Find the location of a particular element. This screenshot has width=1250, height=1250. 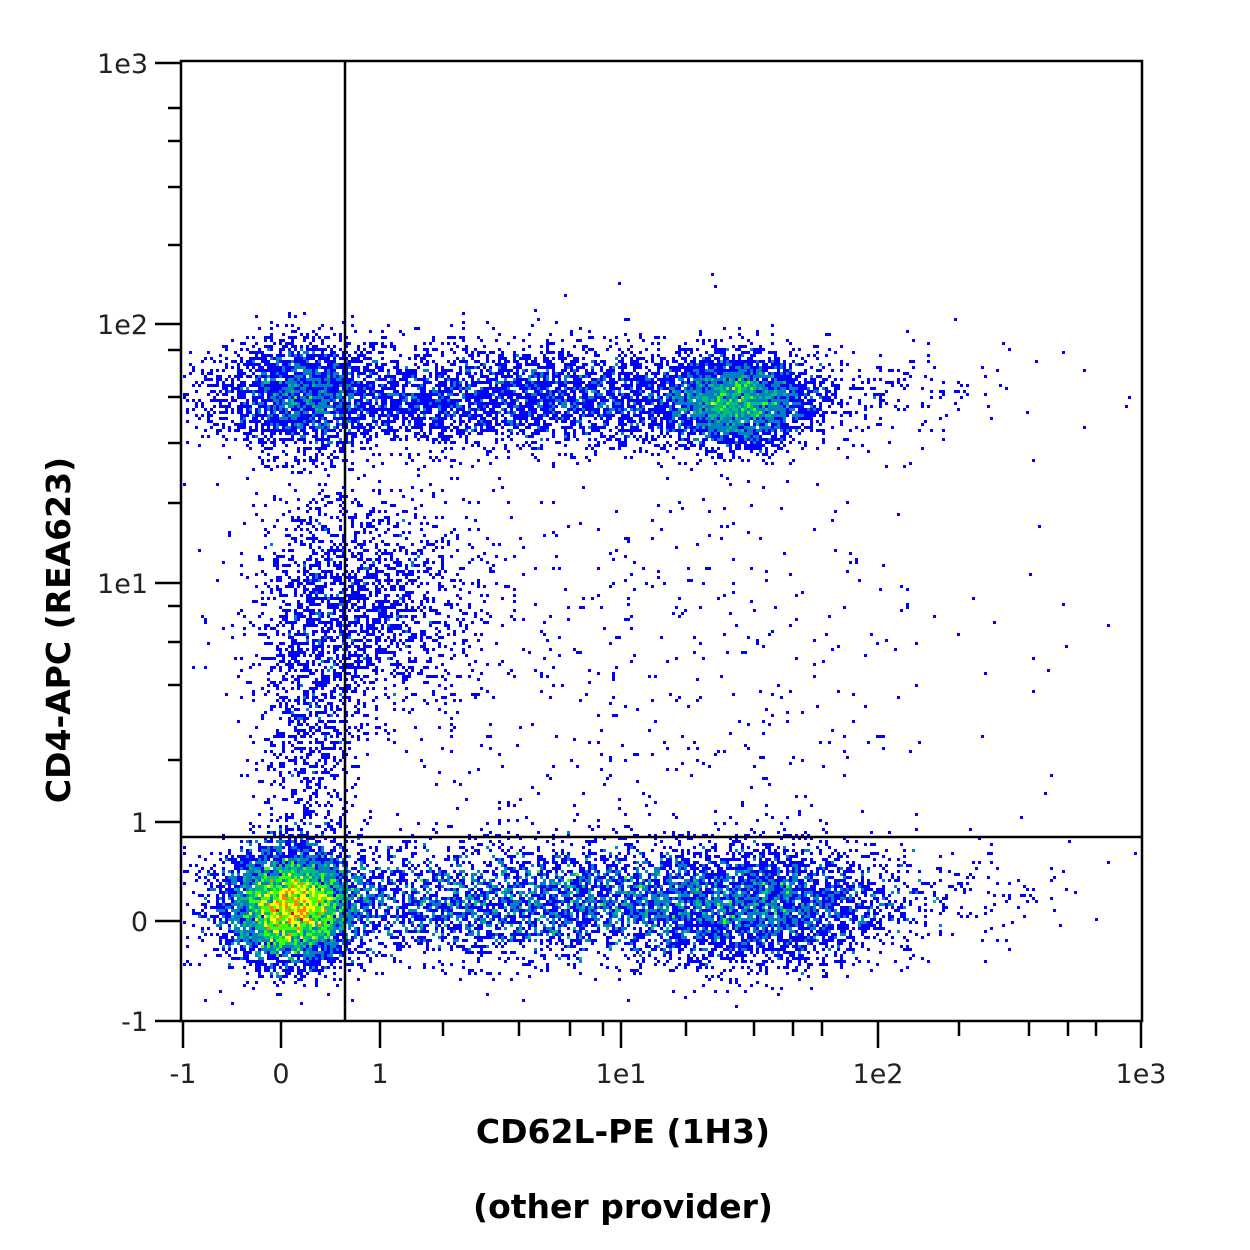

y-tick-label: 1e2 is located at coordinates (122, 325).